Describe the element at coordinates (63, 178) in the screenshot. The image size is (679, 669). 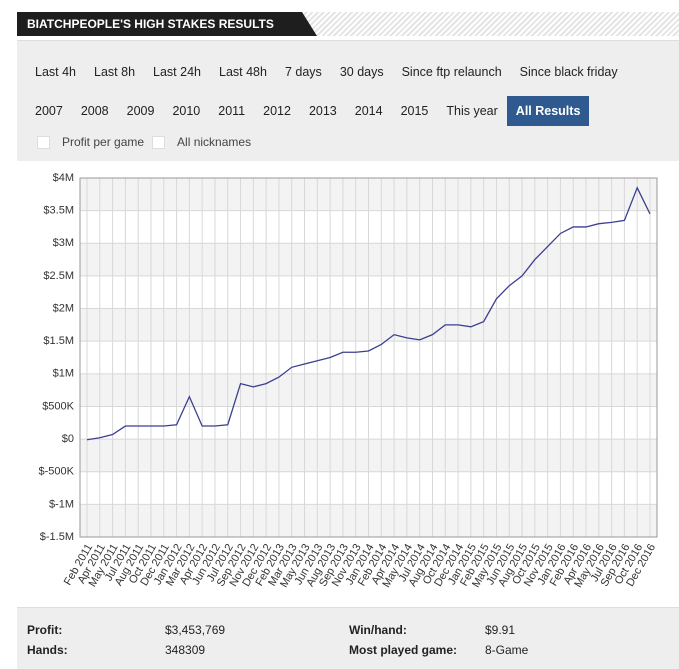
I see `y-tick-label: $4M` at that location.